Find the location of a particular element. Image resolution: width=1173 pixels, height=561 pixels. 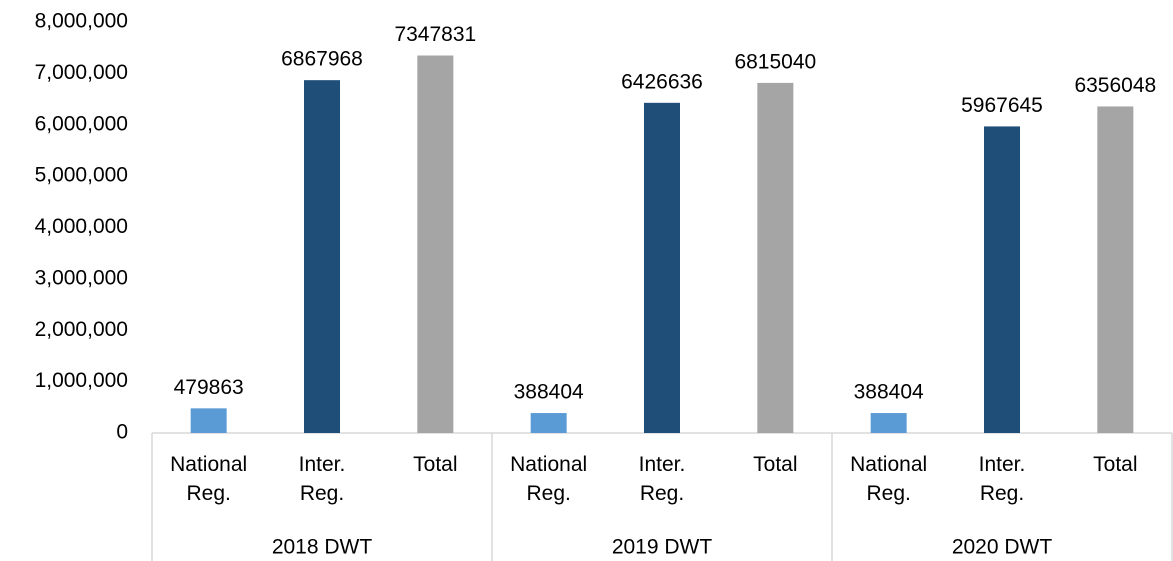

y-tick-label: 1,000,000 is located at coordinates (81, 380).